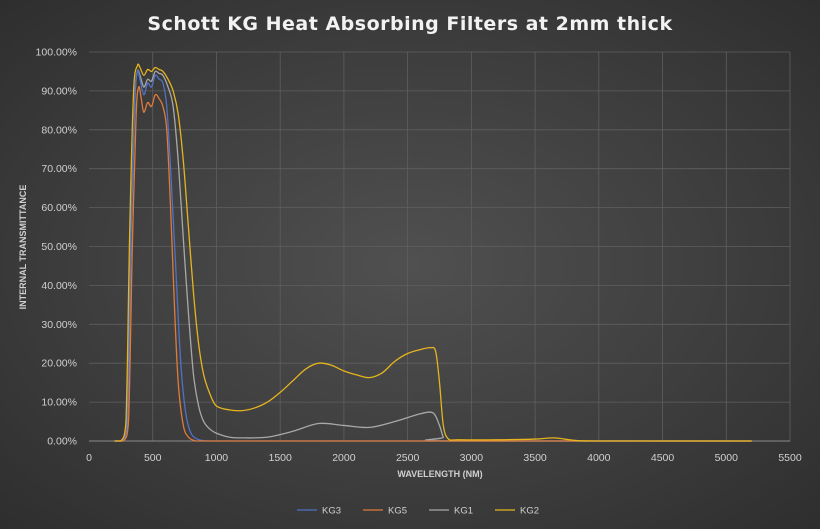 The height and width of the screenshot is (529, 820). Describe the element at coordinates (331, 511) in the screenshot. I see `legend-label-kg3: KG3` at that location.